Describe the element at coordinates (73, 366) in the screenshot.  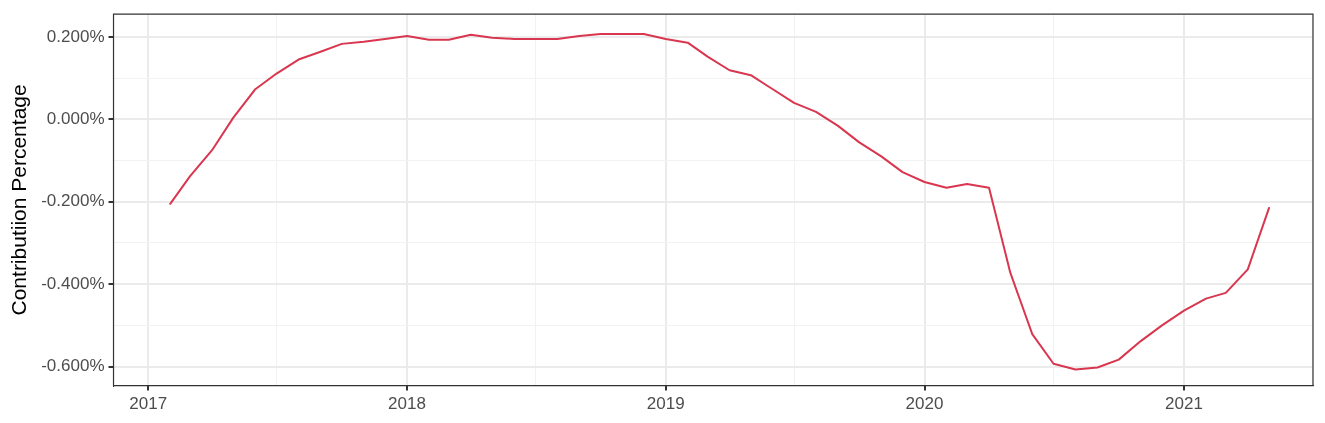
I see `y-tick-label: -0.600%` at that location.